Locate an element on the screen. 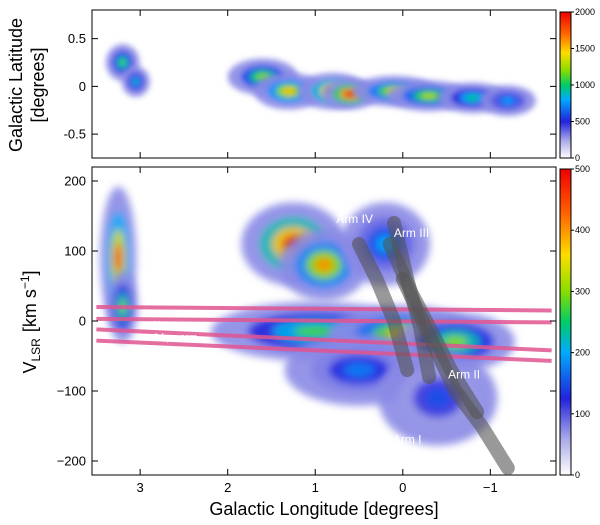  bottom-ylabel-sub: LSR is located at coordinates (36, 350).